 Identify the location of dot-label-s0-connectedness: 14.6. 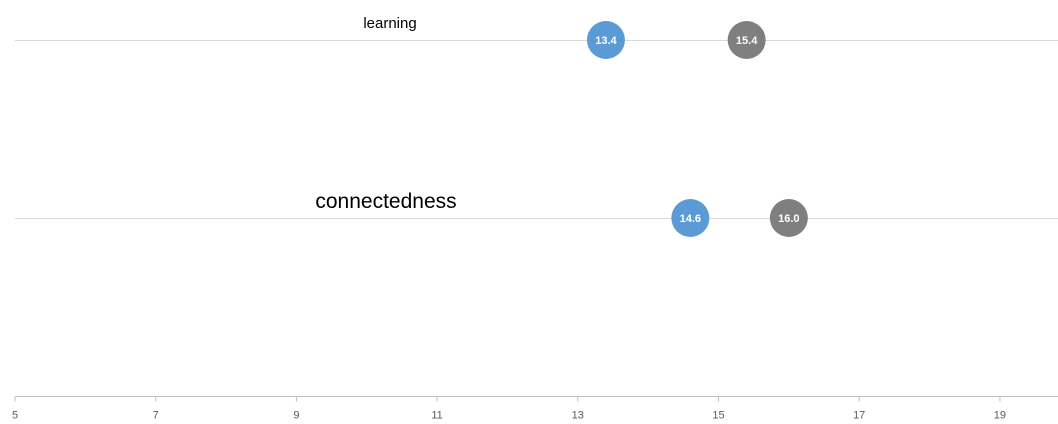
(690, 219).